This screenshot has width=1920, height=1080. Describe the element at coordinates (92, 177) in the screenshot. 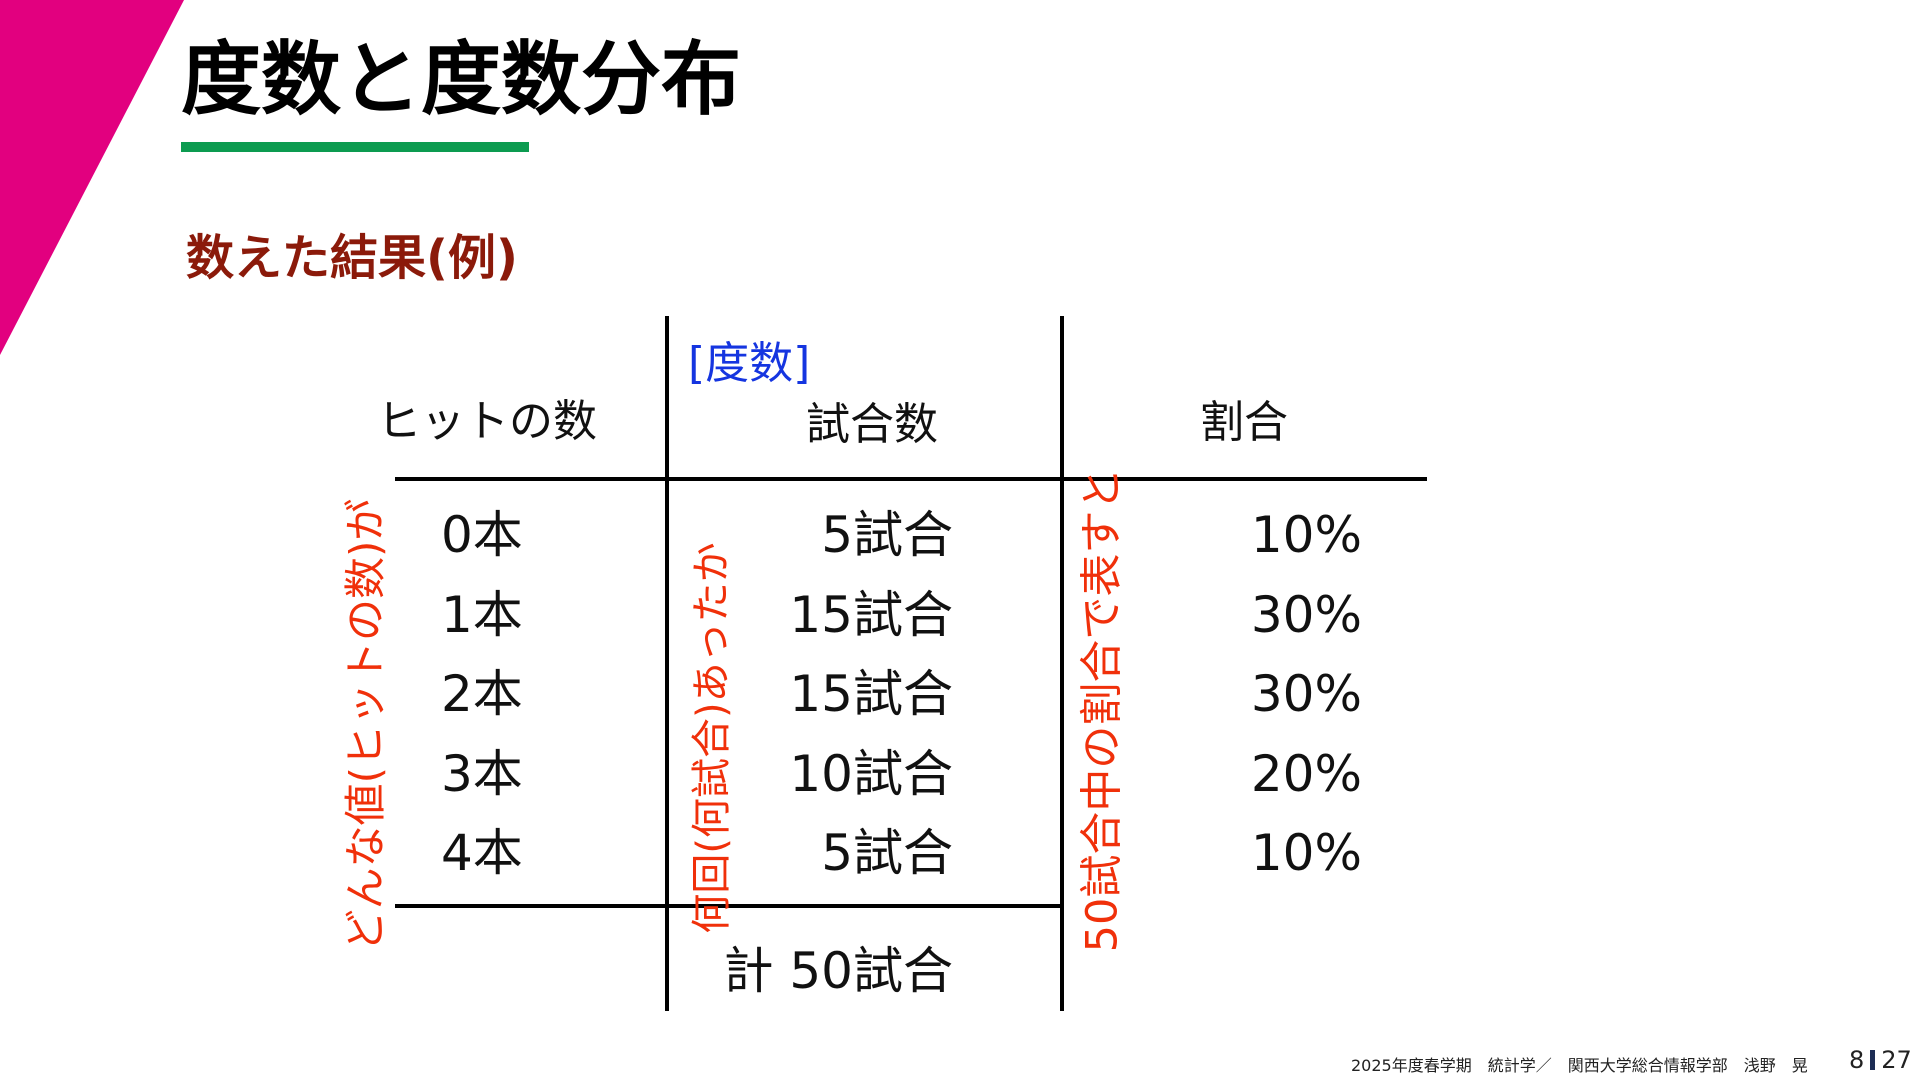

I see `accent-triangle` at that location.